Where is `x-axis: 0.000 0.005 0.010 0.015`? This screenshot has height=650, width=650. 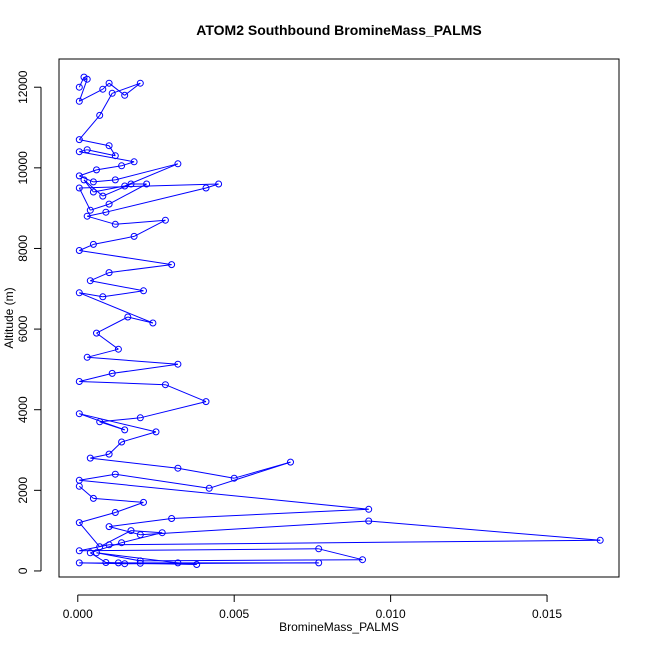 x-axis: 0.000 0.005 0.010 0.015 is located at coordinates (312, 607).